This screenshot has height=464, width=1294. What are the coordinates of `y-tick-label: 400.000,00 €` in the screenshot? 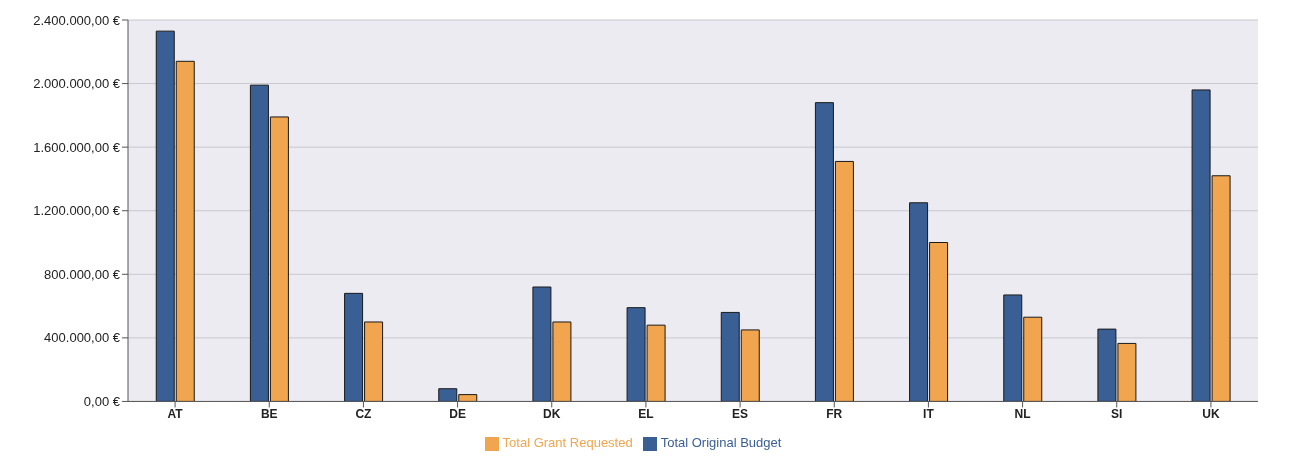 It's located at (82, 338).